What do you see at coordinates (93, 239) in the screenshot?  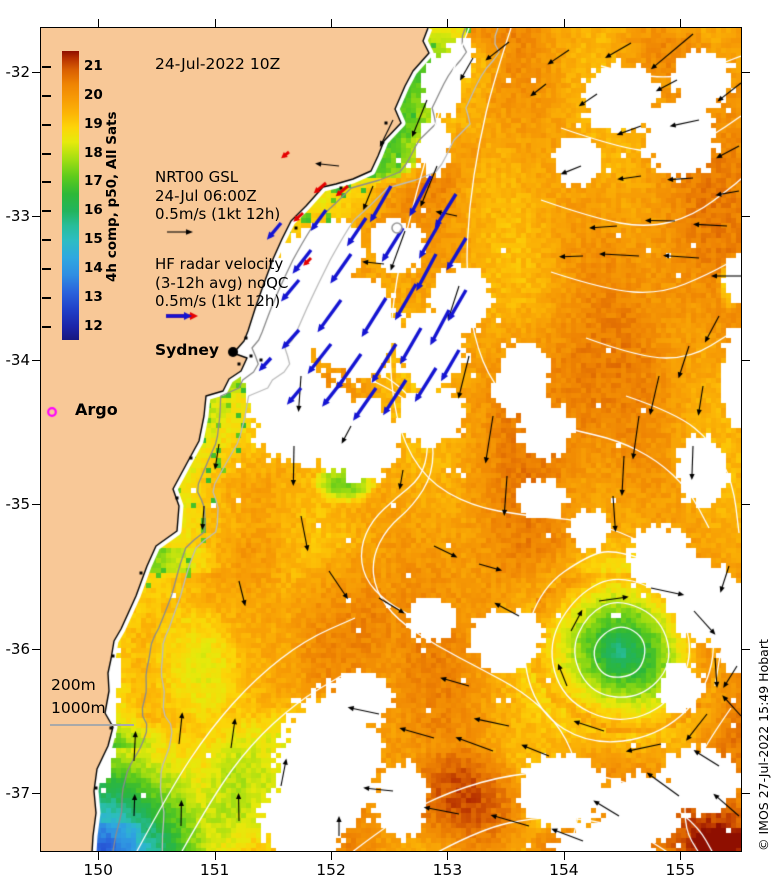 I see `colorbar-tick-label: 15` at bounding box center [93, 239].